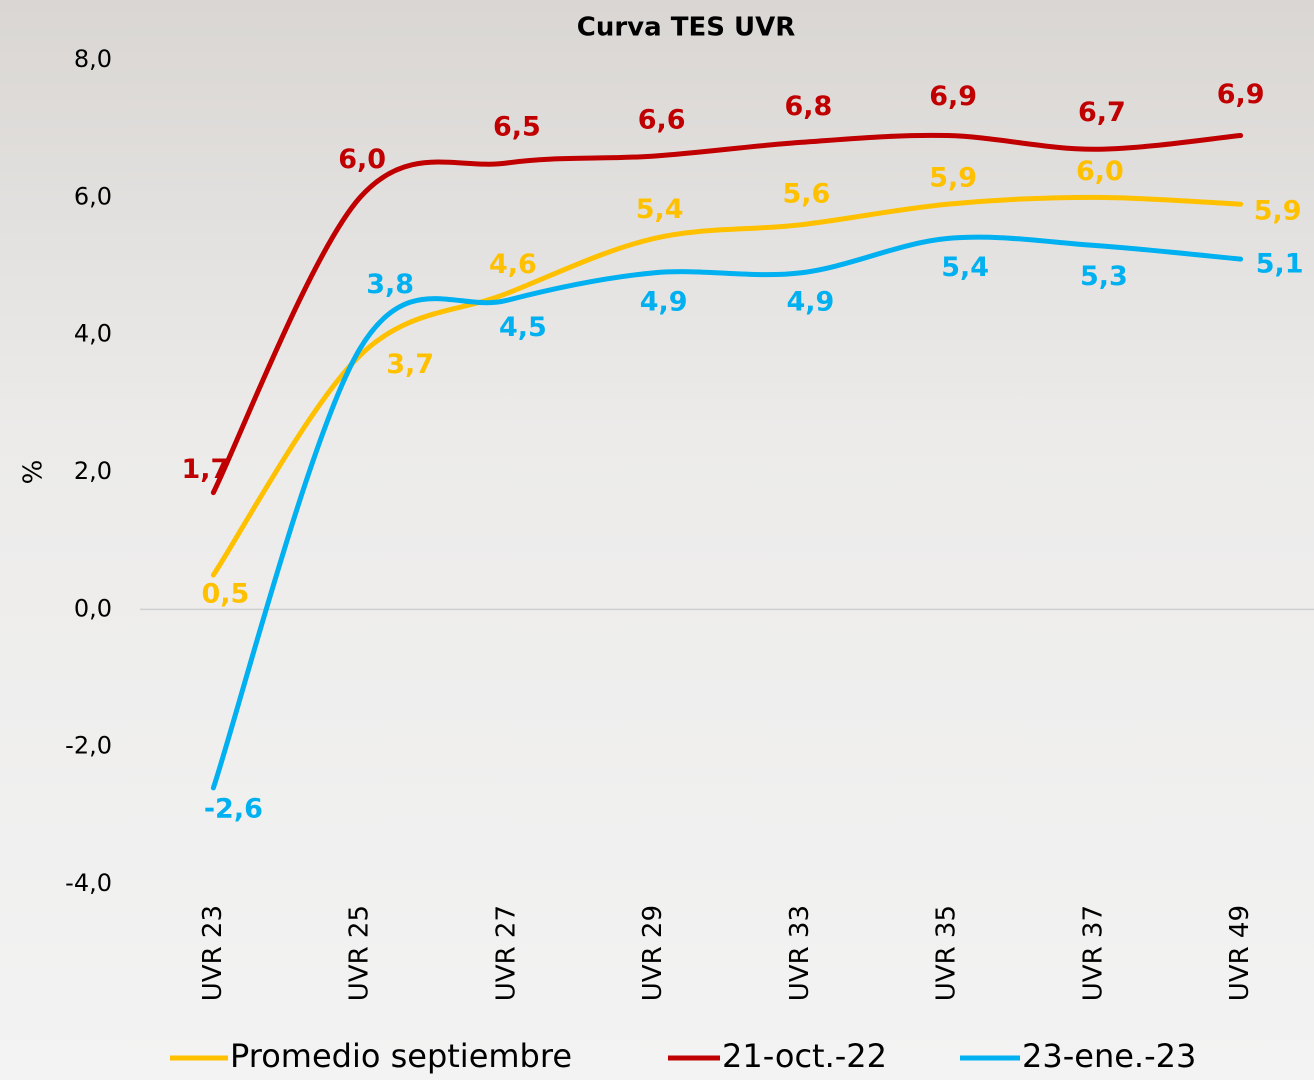 This screenshot has height=1080, width=1314. Describe the element at coordinates (93, 196) in the screenshot. I see `y-tick-label: 6,0` at that location.